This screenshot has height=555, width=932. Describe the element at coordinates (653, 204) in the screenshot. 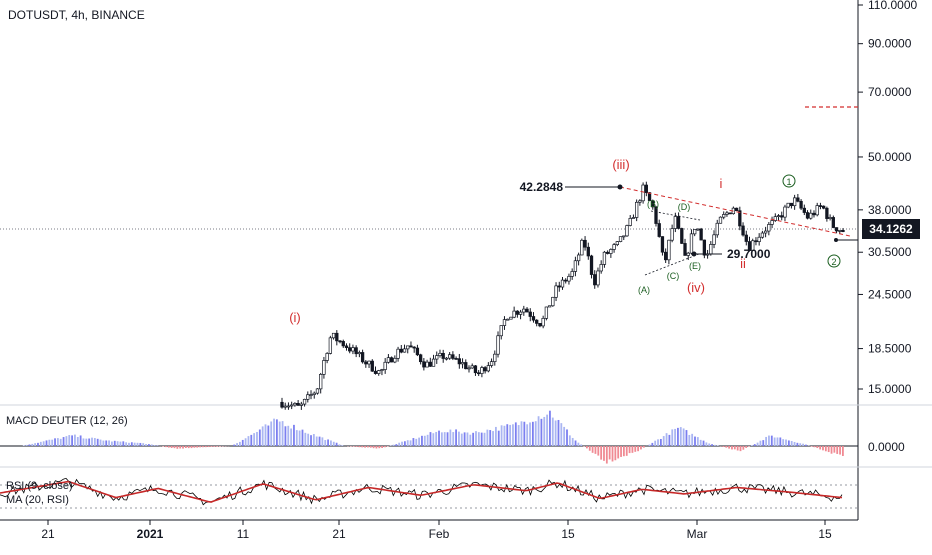

I see `wave-b-label: (B)` at that location.